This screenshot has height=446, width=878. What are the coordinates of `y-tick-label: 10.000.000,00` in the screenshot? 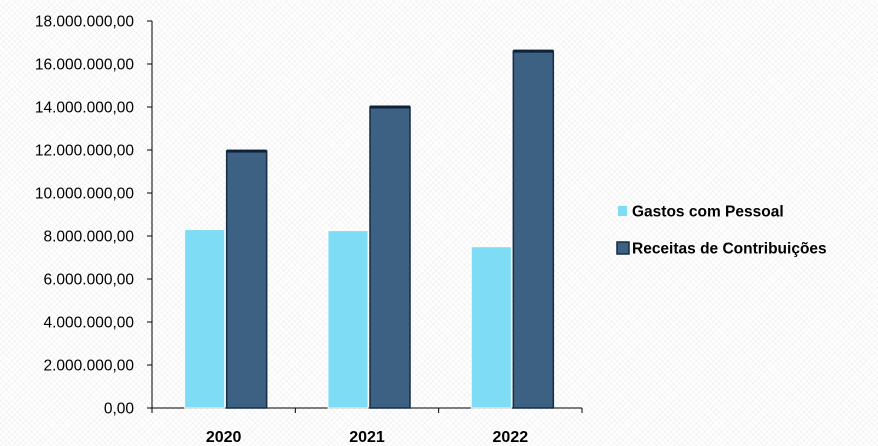 It's located at (85, 194).